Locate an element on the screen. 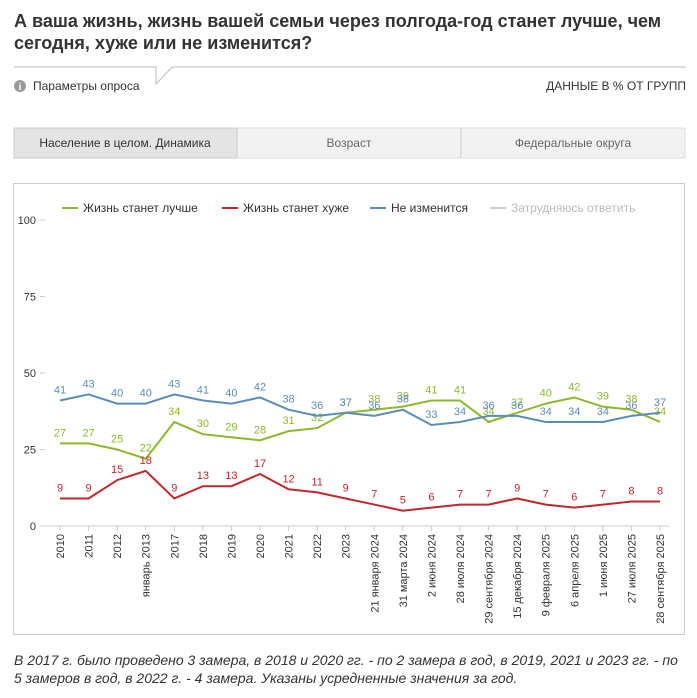 The height and width of the screenshot is (698, 697). data-label: 25 is located at coordinates (117, 440).